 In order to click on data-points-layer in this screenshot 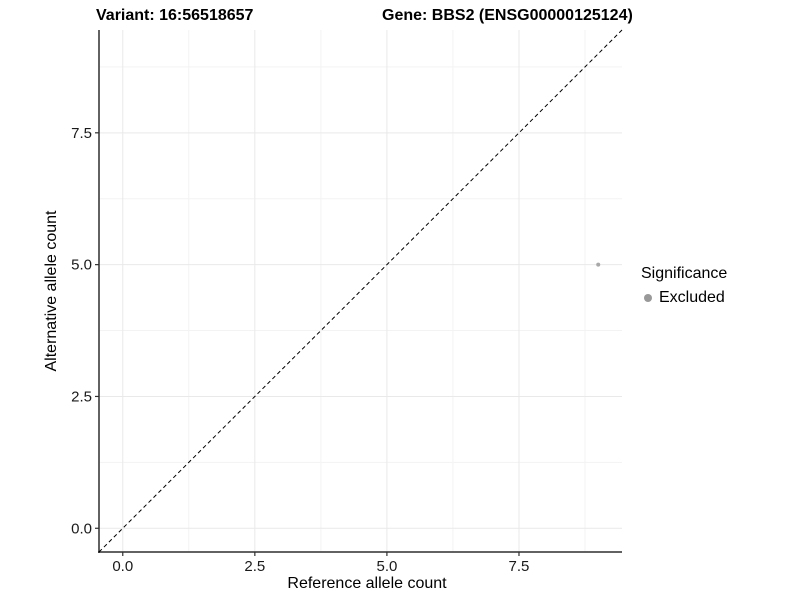, I will do `click(598, 264)`.